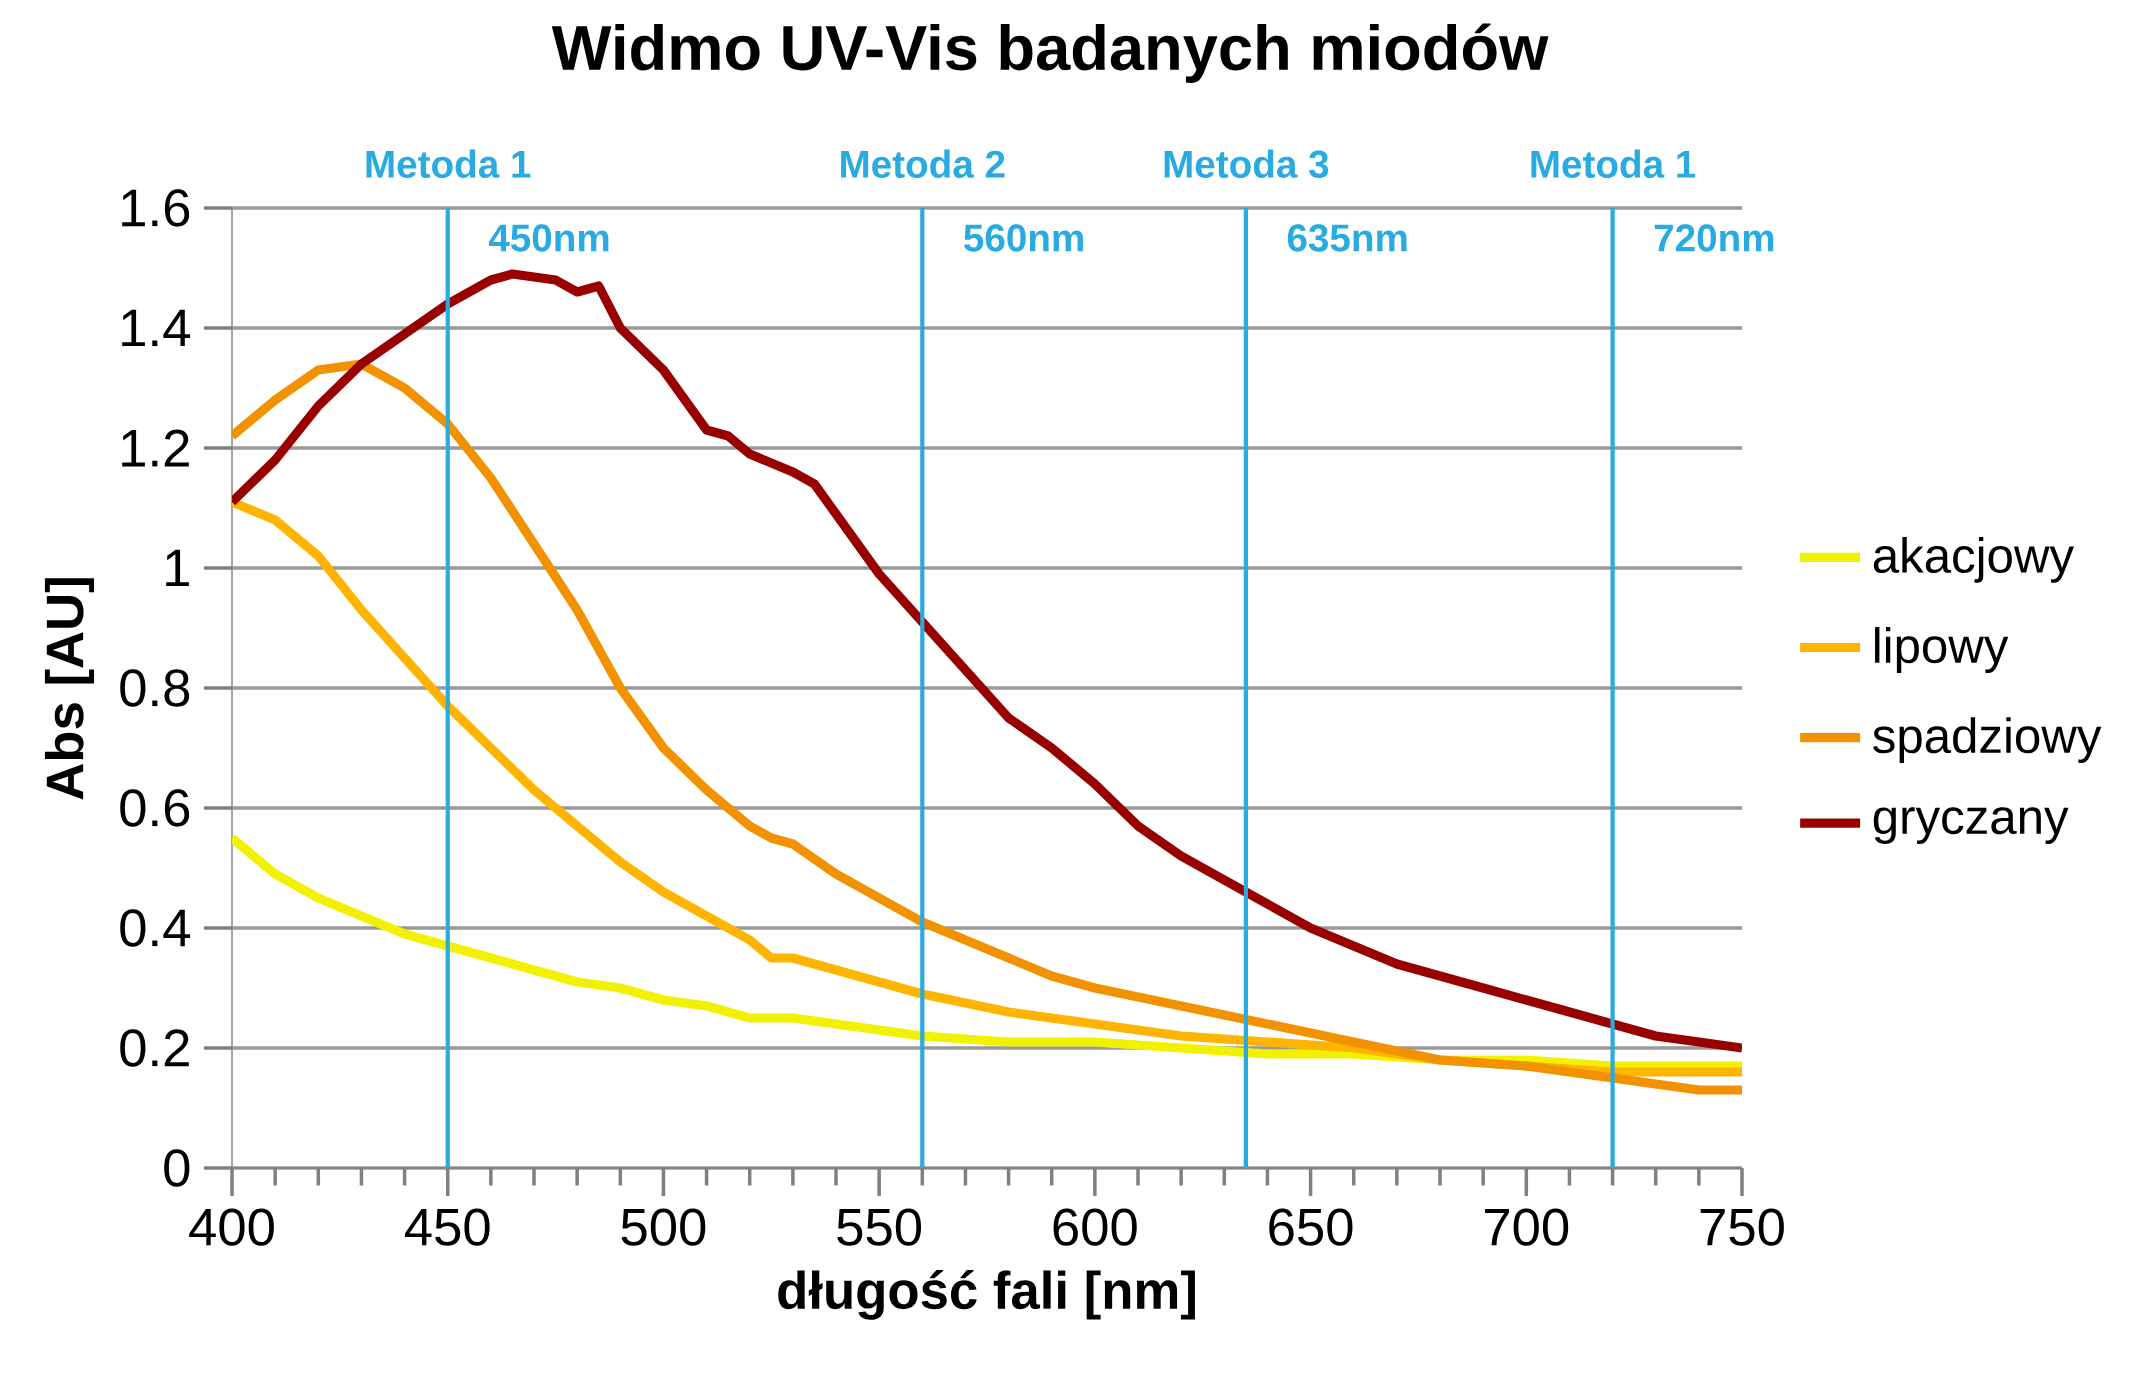  What do you see at coordinates (1311, 1227) in the screenshot?
I see `x-tick-label: 650` at bounding box center [1311, 1227].